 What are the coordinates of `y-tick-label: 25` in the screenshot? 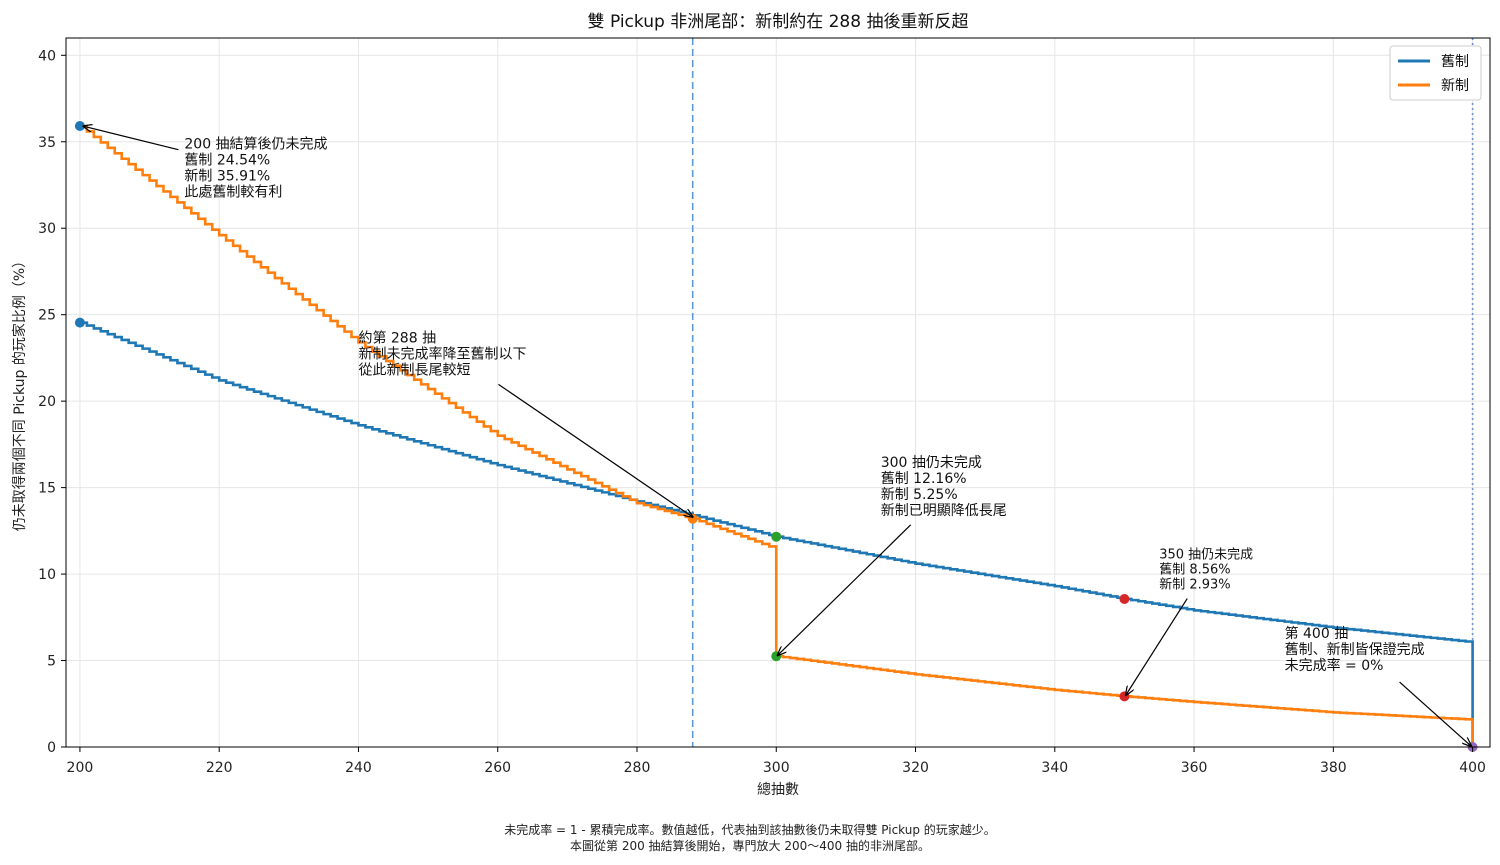 It's located at (47, 316).